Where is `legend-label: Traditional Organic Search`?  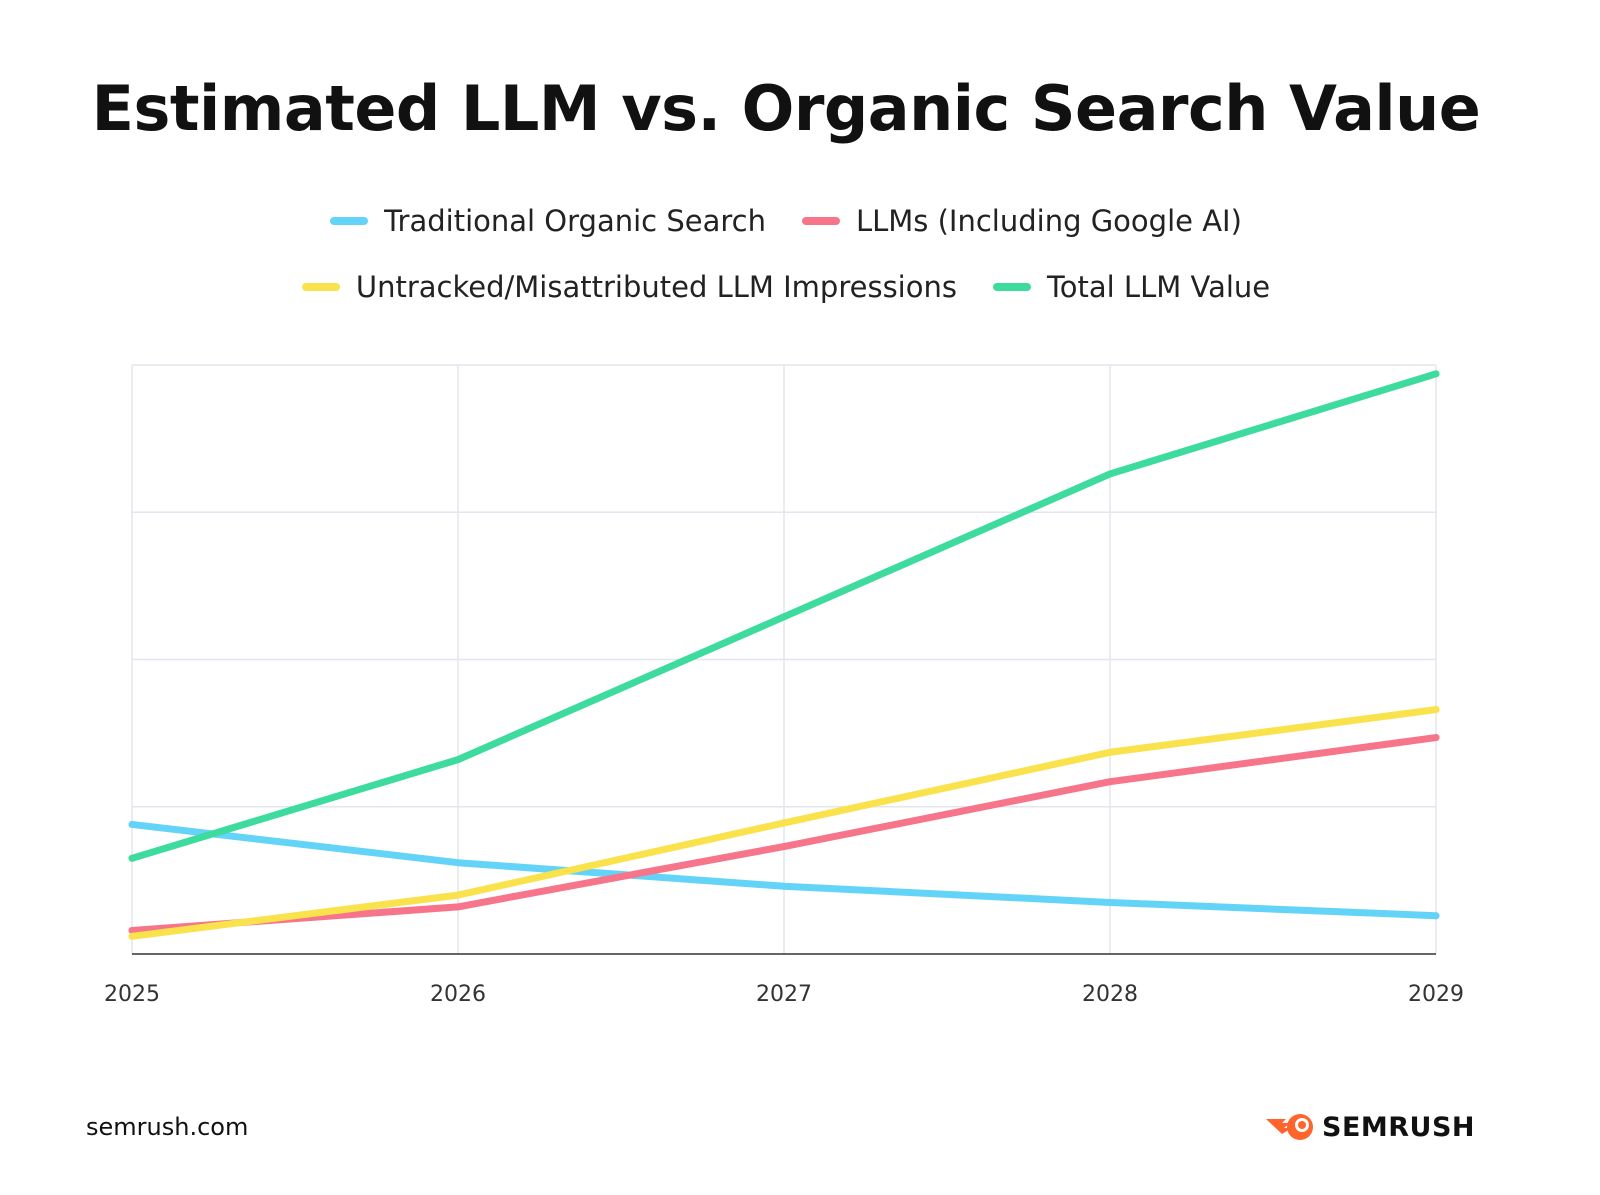
legend-label: Traditional Organic Search is located at coordinates (575, 221).